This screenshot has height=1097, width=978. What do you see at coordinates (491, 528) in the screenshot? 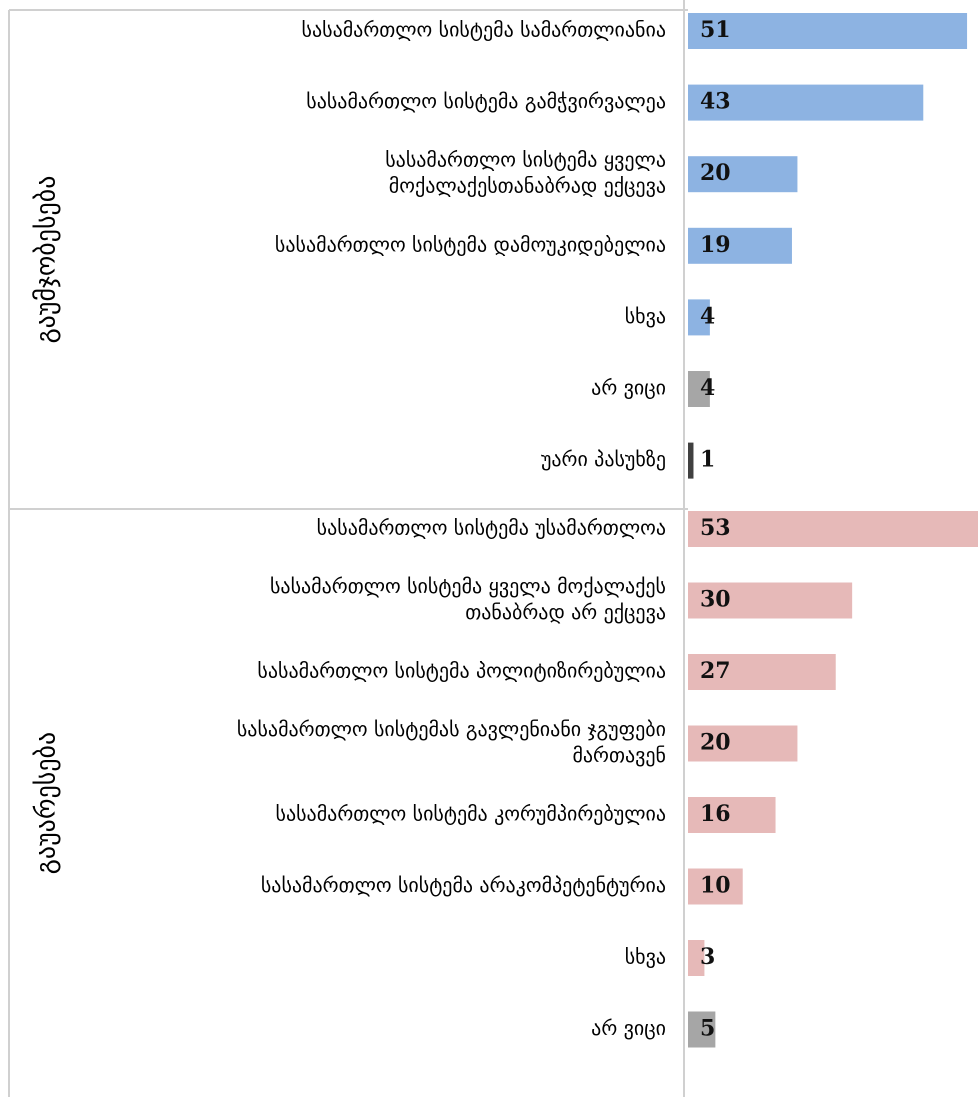
I see `category-label: სასამართლო სისტემა უსამართლოა` at bounding box center [491, 528].